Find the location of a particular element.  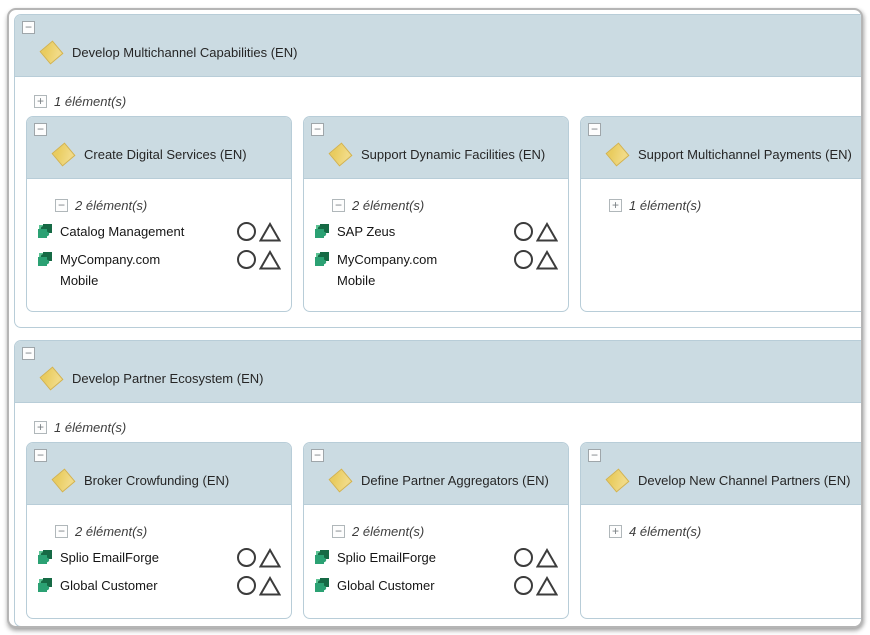

panel-header: − Support Dynamic Facilities (EN) is located at coordinates (436, 148).